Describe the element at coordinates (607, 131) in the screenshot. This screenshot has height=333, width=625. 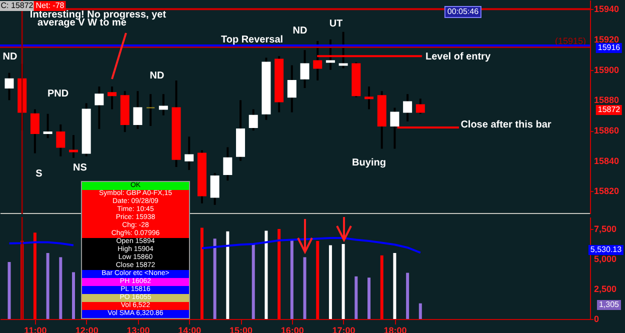
I see `y-tick-label: 15860` at that location.